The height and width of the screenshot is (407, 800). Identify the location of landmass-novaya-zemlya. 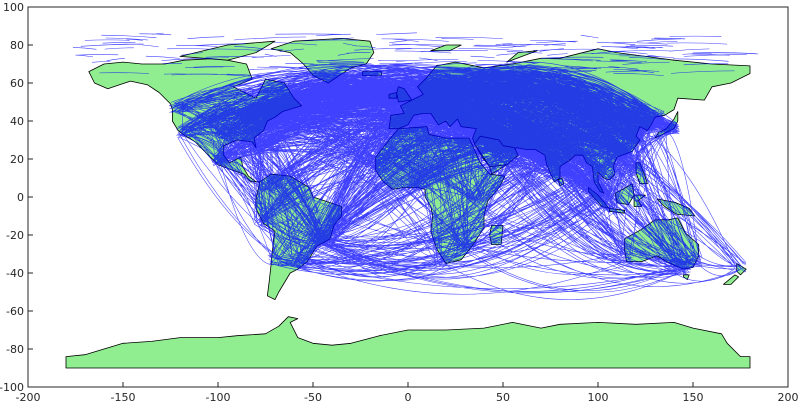
(522, 56).